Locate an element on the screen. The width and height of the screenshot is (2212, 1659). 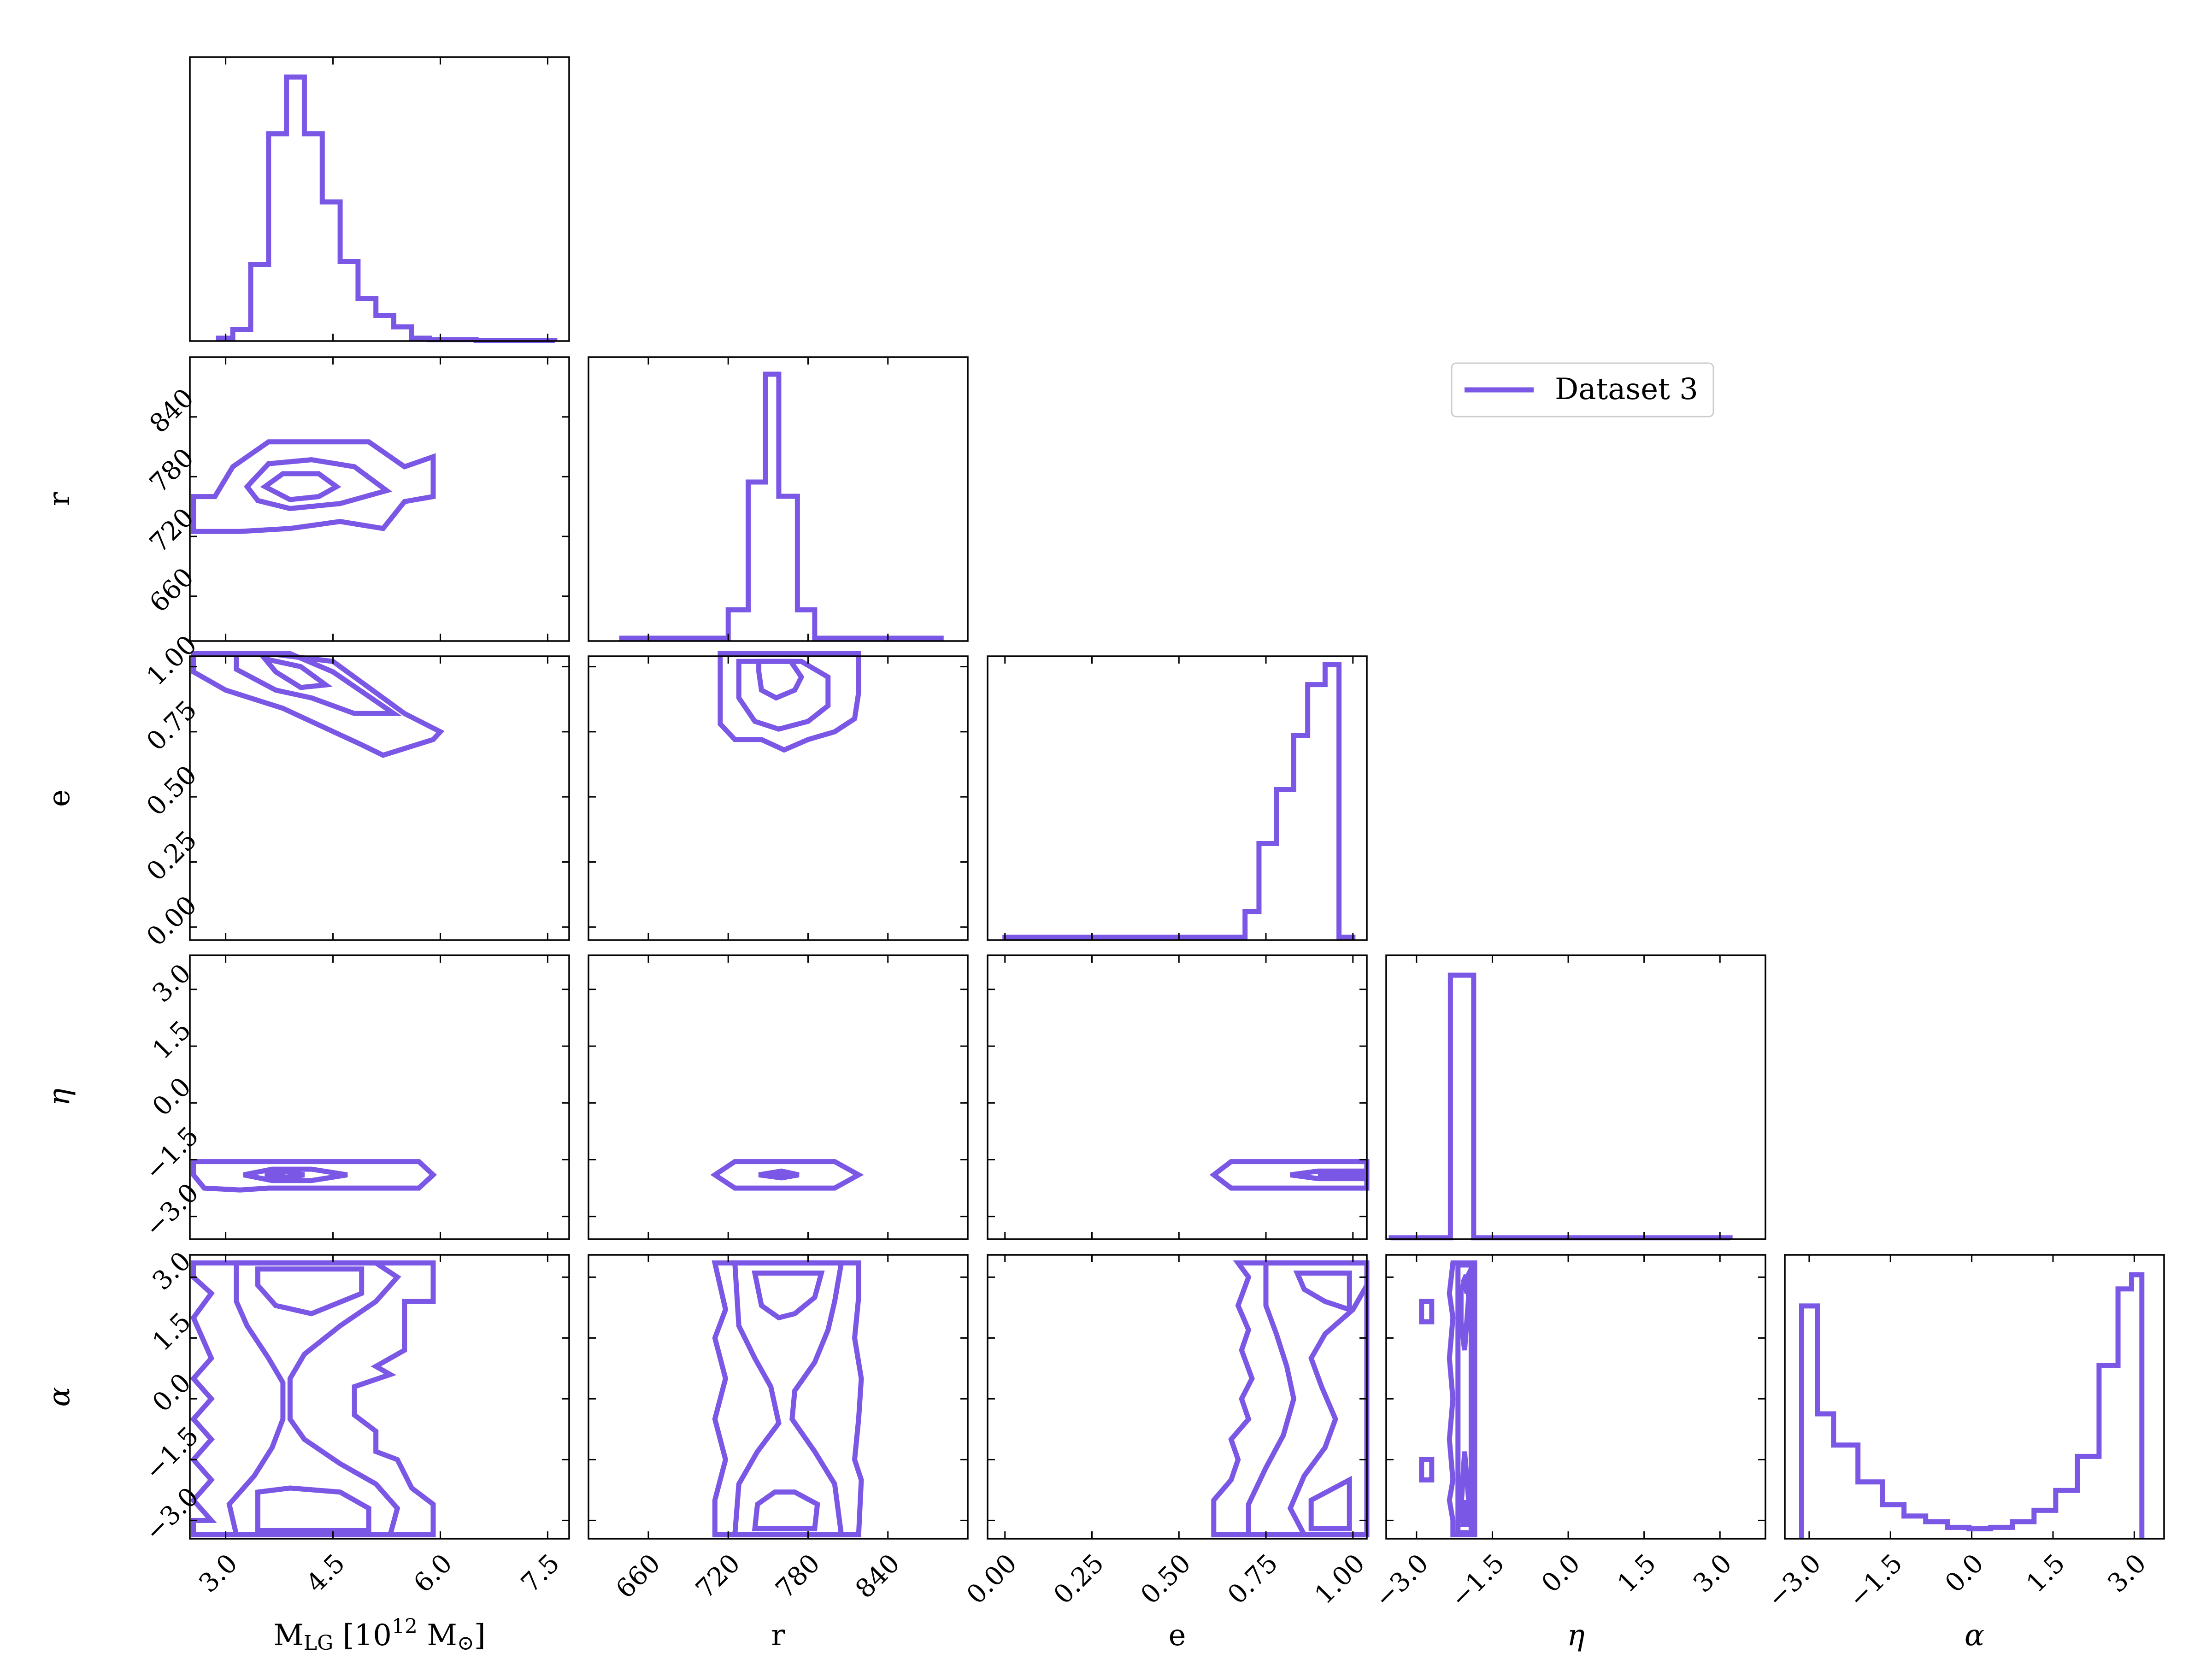
x-tick-label-r: 660 is located at coordinates (638, 1576).